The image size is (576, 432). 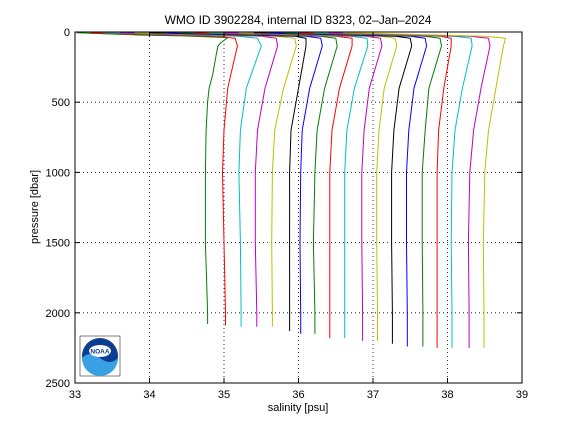 What do you see at coordinates (373, 395) in the screenshot?
I see `x-tick-label: 37` at bounding box center [373, 395].